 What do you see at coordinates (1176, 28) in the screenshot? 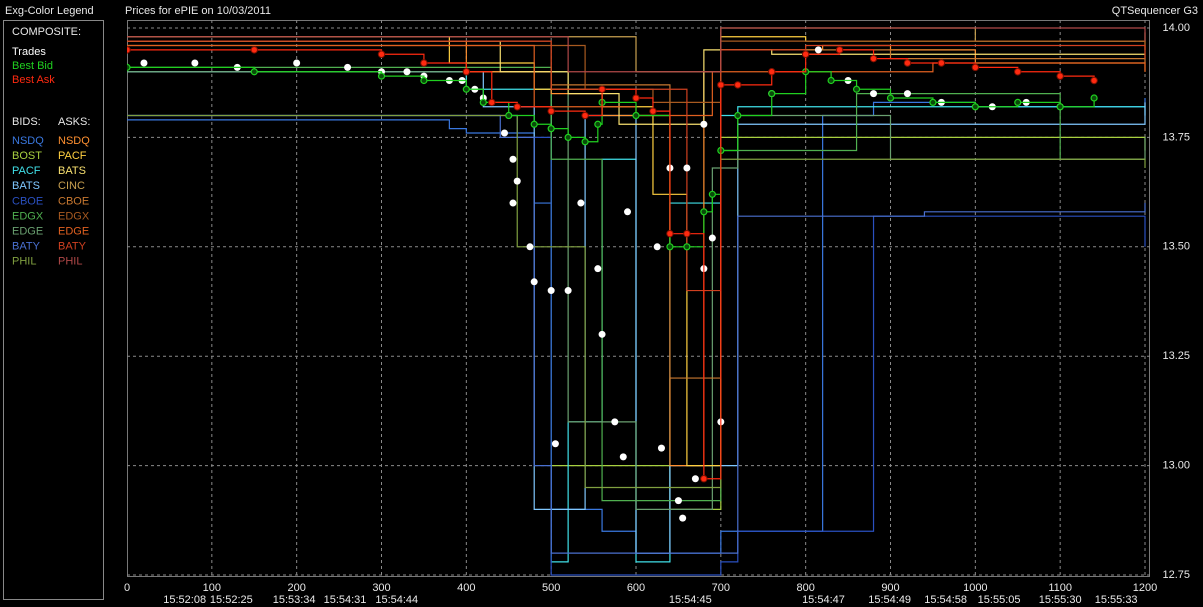
I see `y-tick-label: 14.00` at bounding box center [1176, 28].